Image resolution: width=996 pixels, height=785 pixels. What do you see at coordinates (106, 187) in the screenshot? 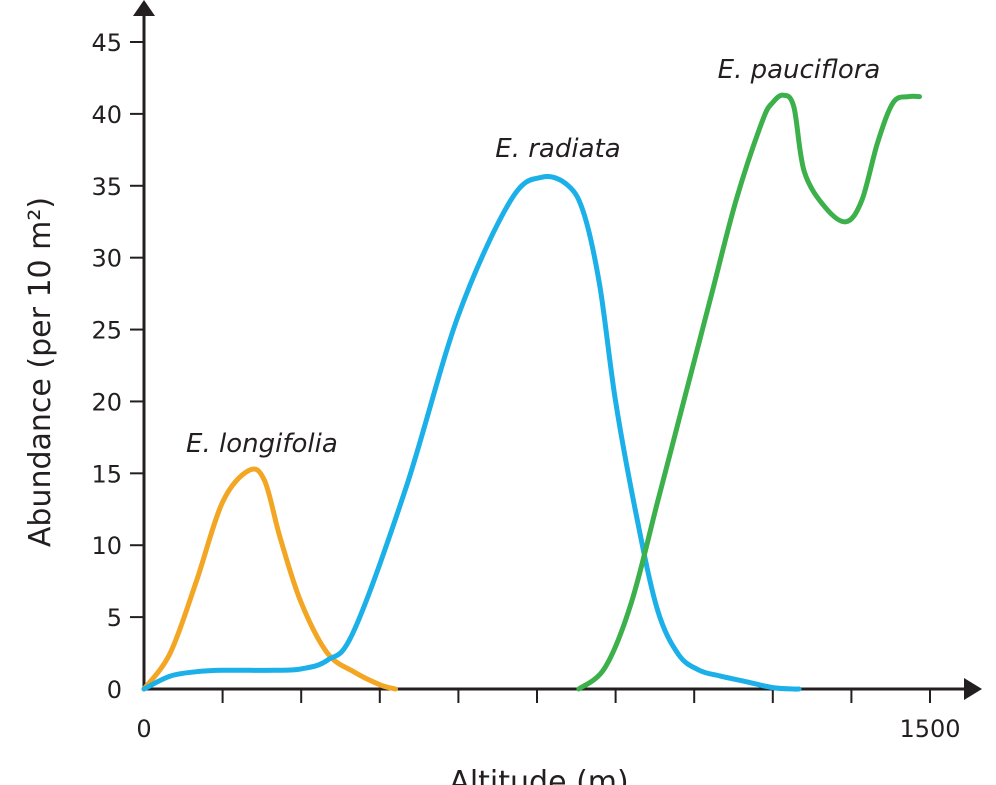
I see `y-tick-label: 35` at bounding box center [106, 187].